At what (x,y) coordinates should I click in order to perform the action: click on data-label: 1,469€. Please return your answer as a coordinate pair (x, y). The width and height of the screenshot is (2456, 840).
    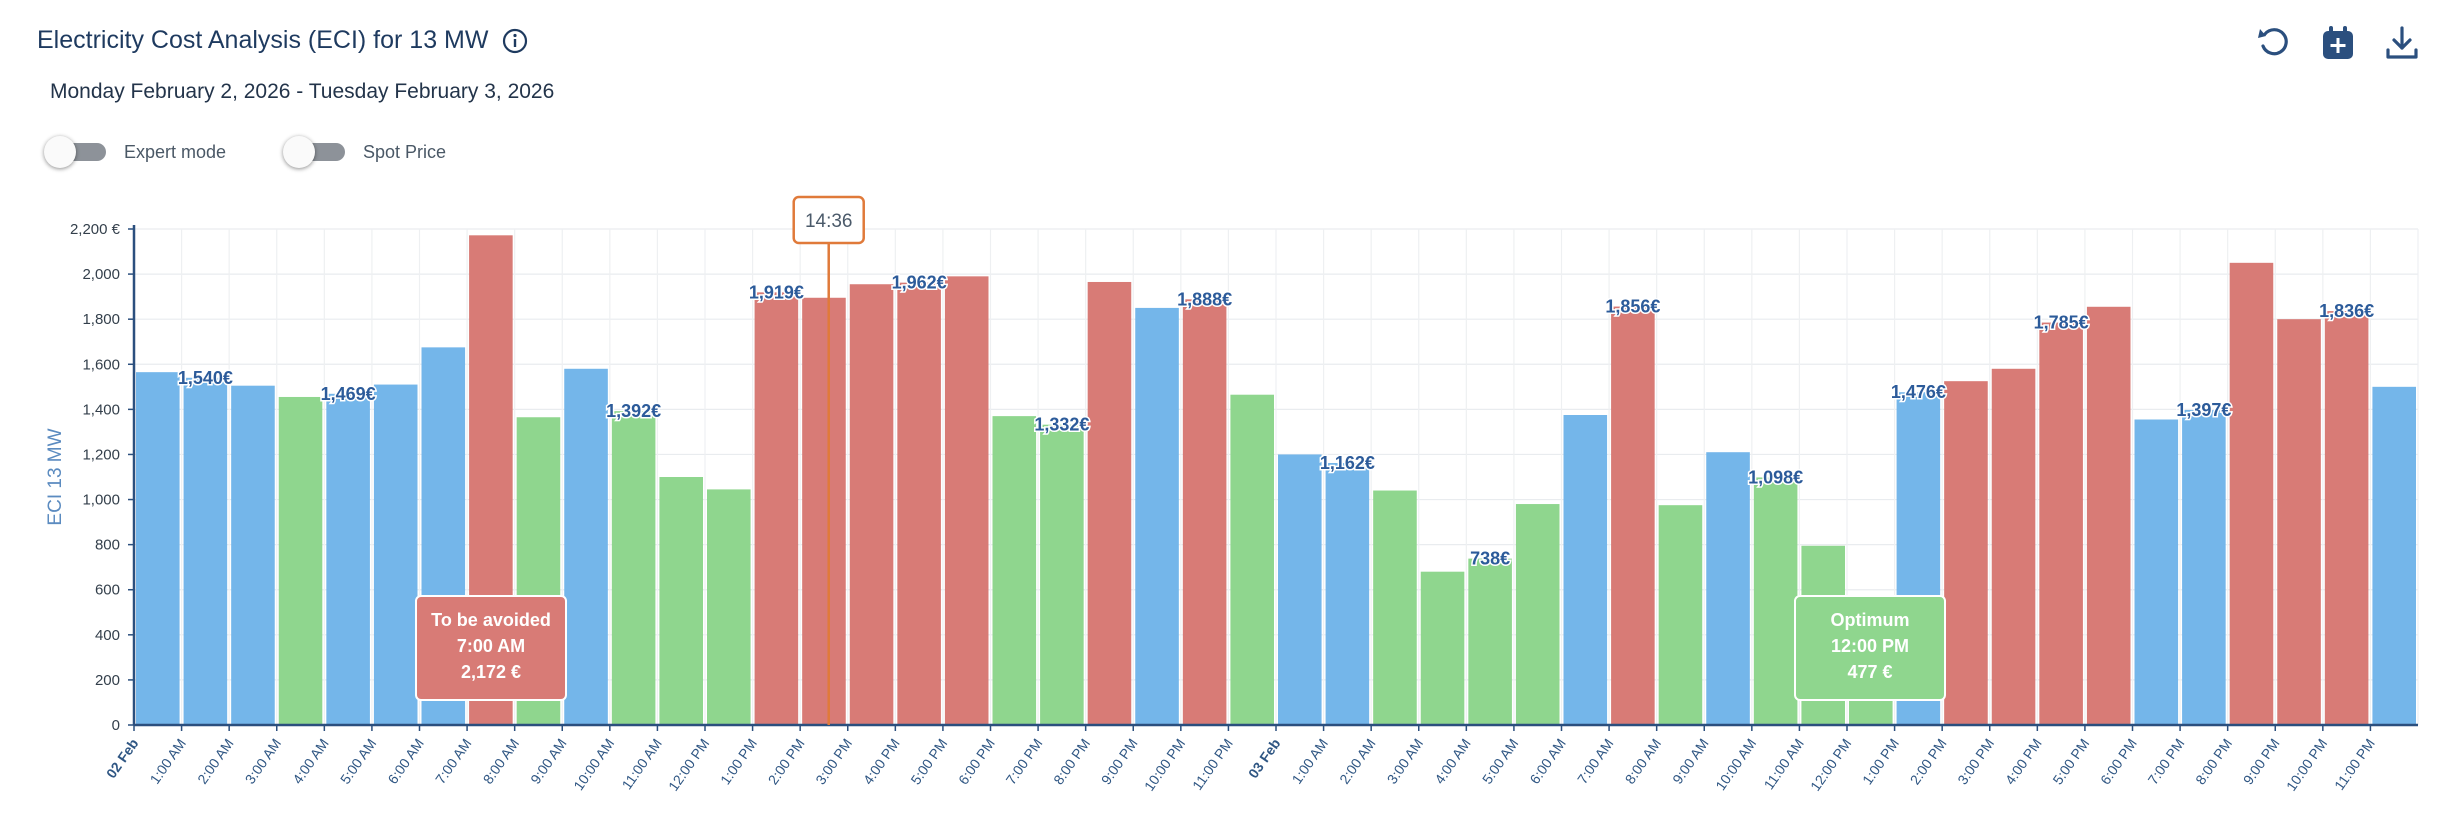
    Looking at the image, I should click on (348, 394).